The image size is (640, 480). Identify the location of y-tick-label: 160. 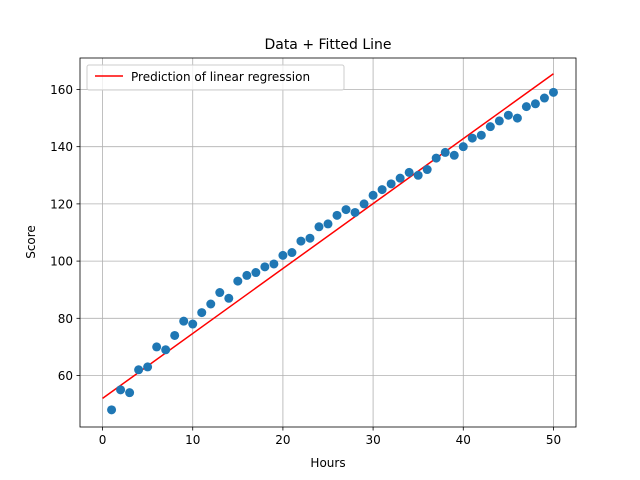
(61, 90).